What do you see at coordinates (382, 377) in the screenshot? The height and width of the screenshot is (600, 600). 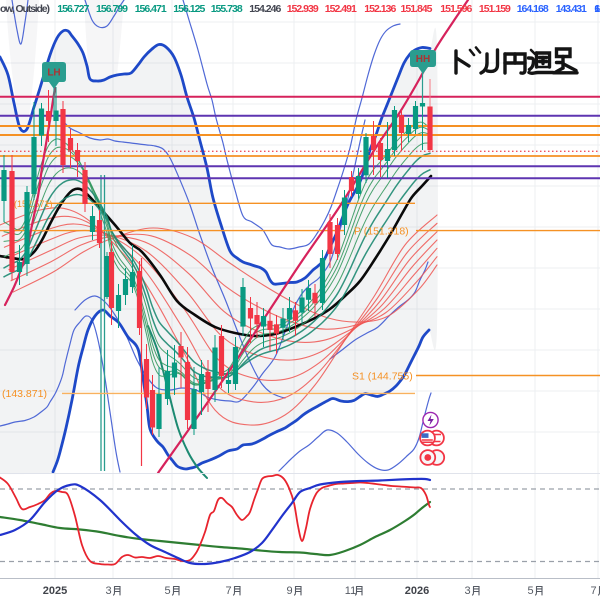 I see `svg-text: S1 (144.755)` at bounding box center [382, 377].